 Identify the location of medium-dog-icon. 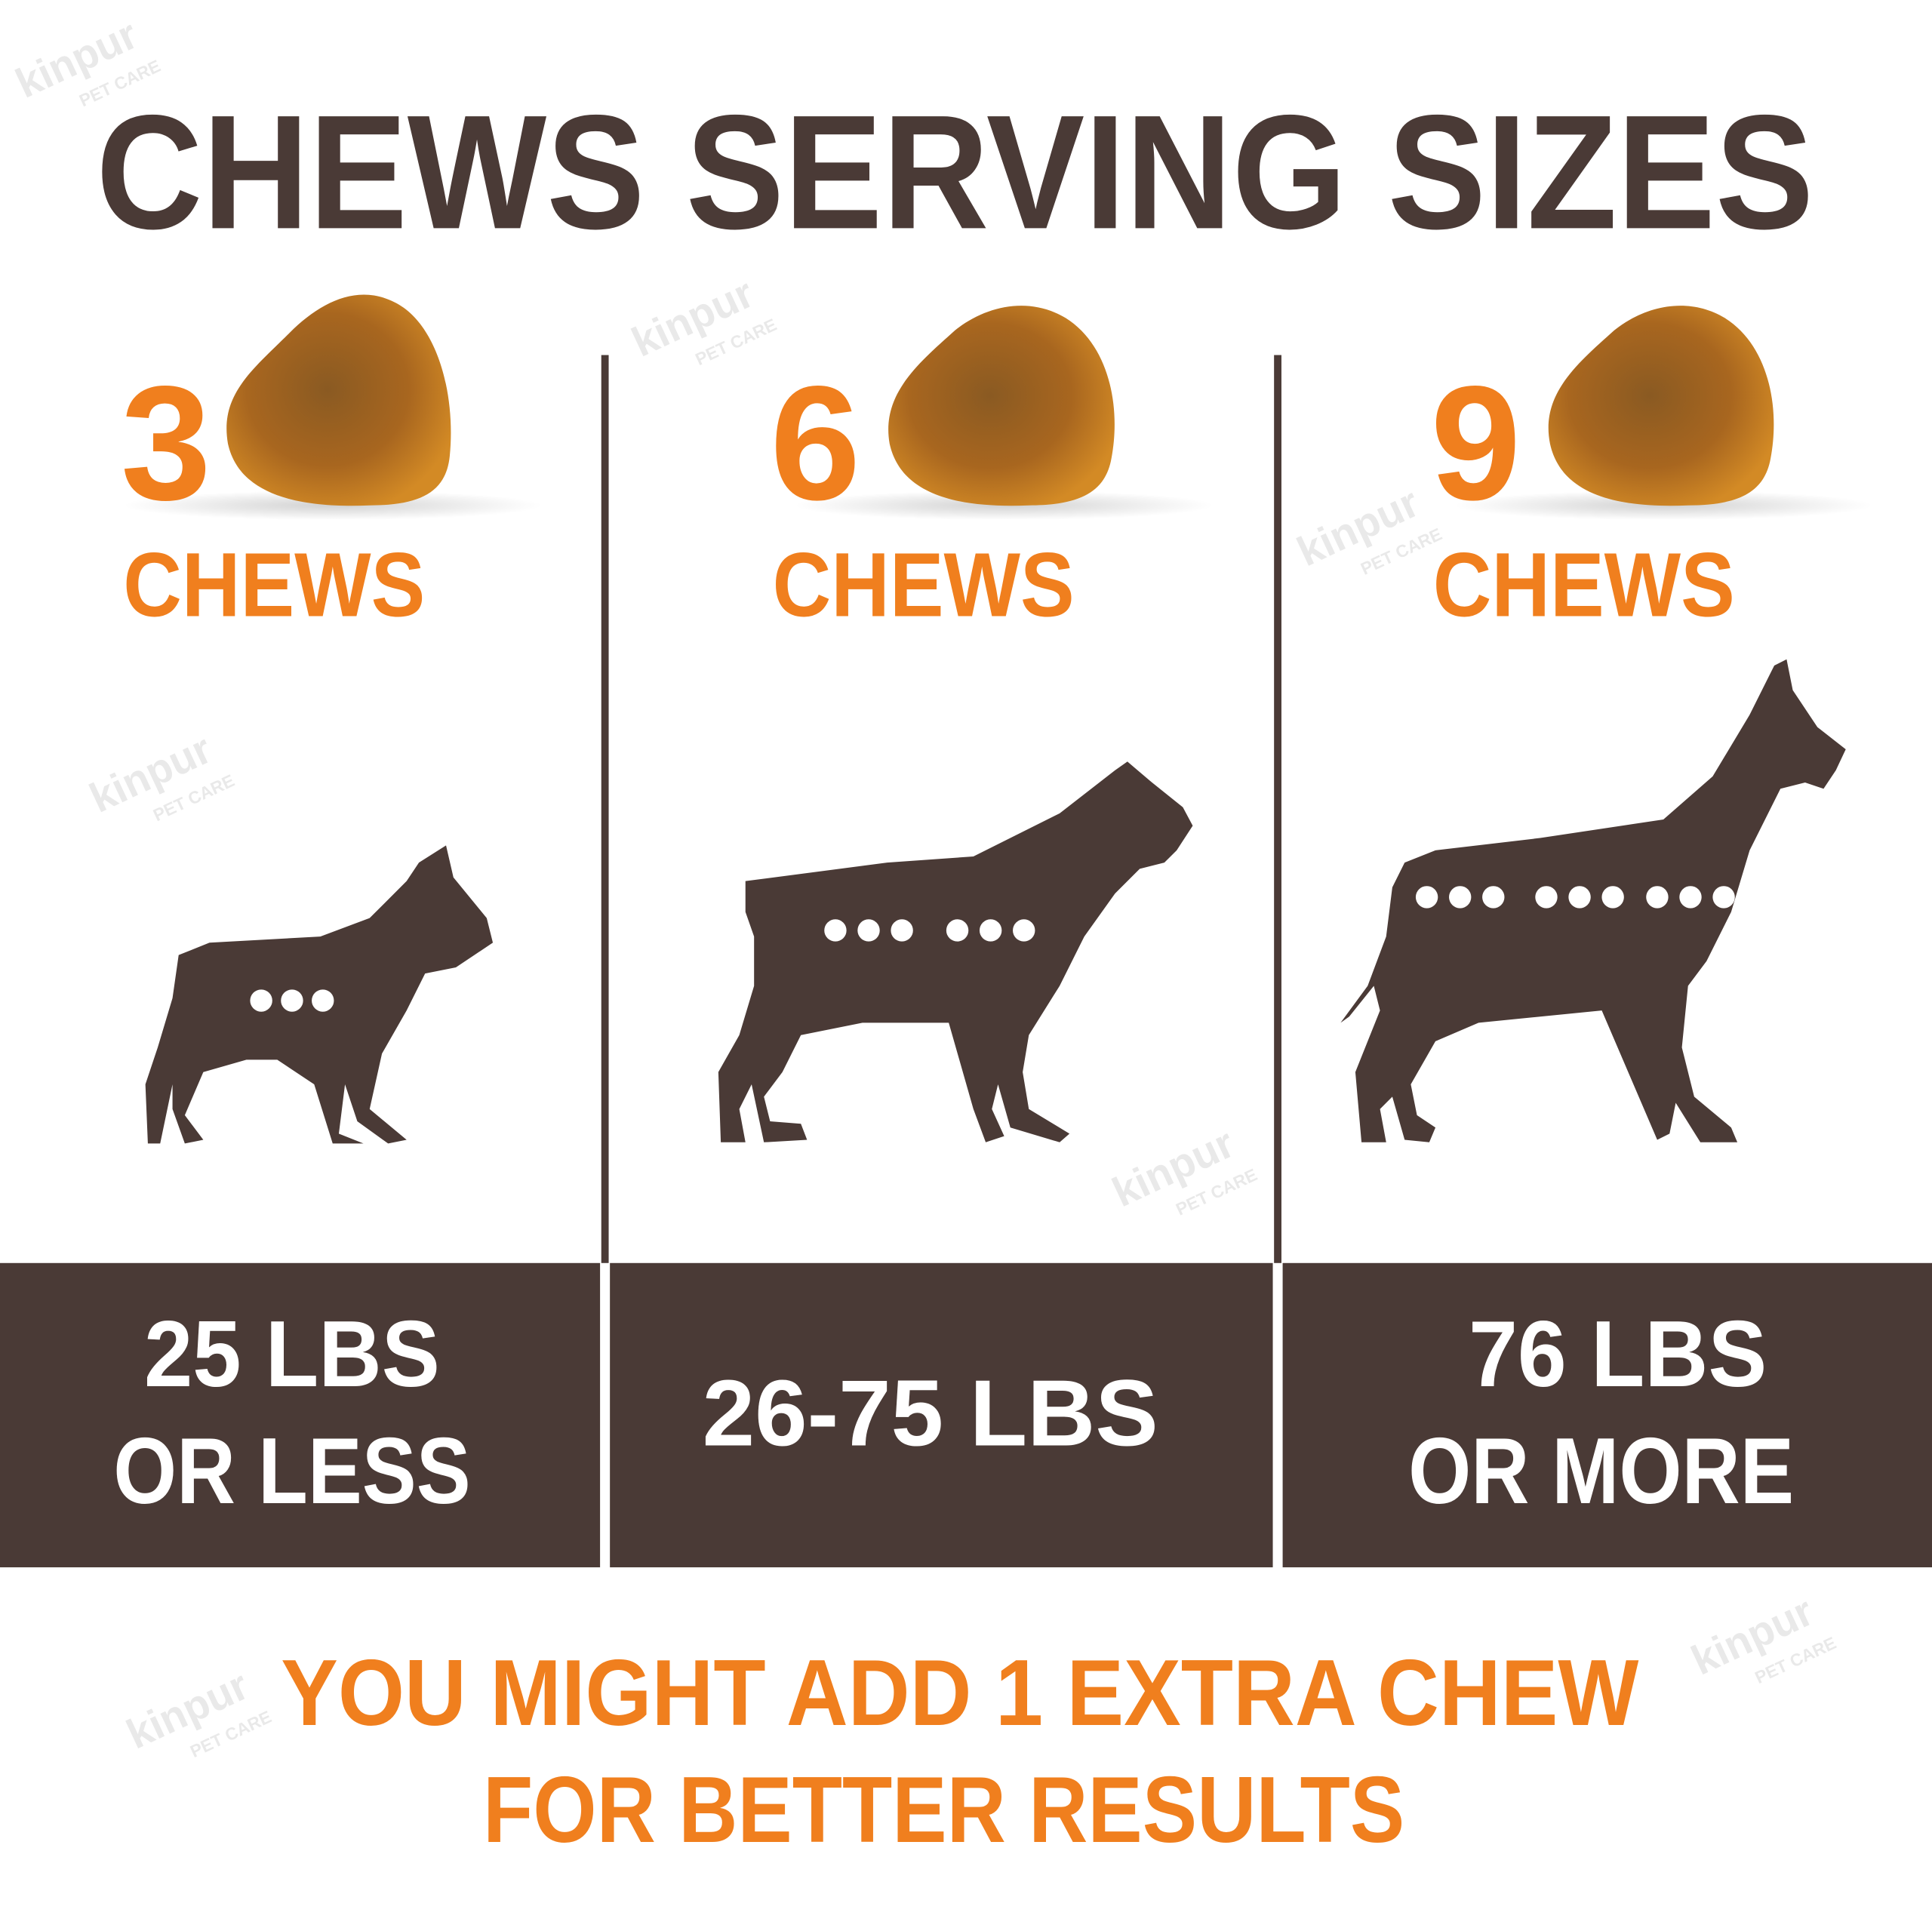
(955, 952).